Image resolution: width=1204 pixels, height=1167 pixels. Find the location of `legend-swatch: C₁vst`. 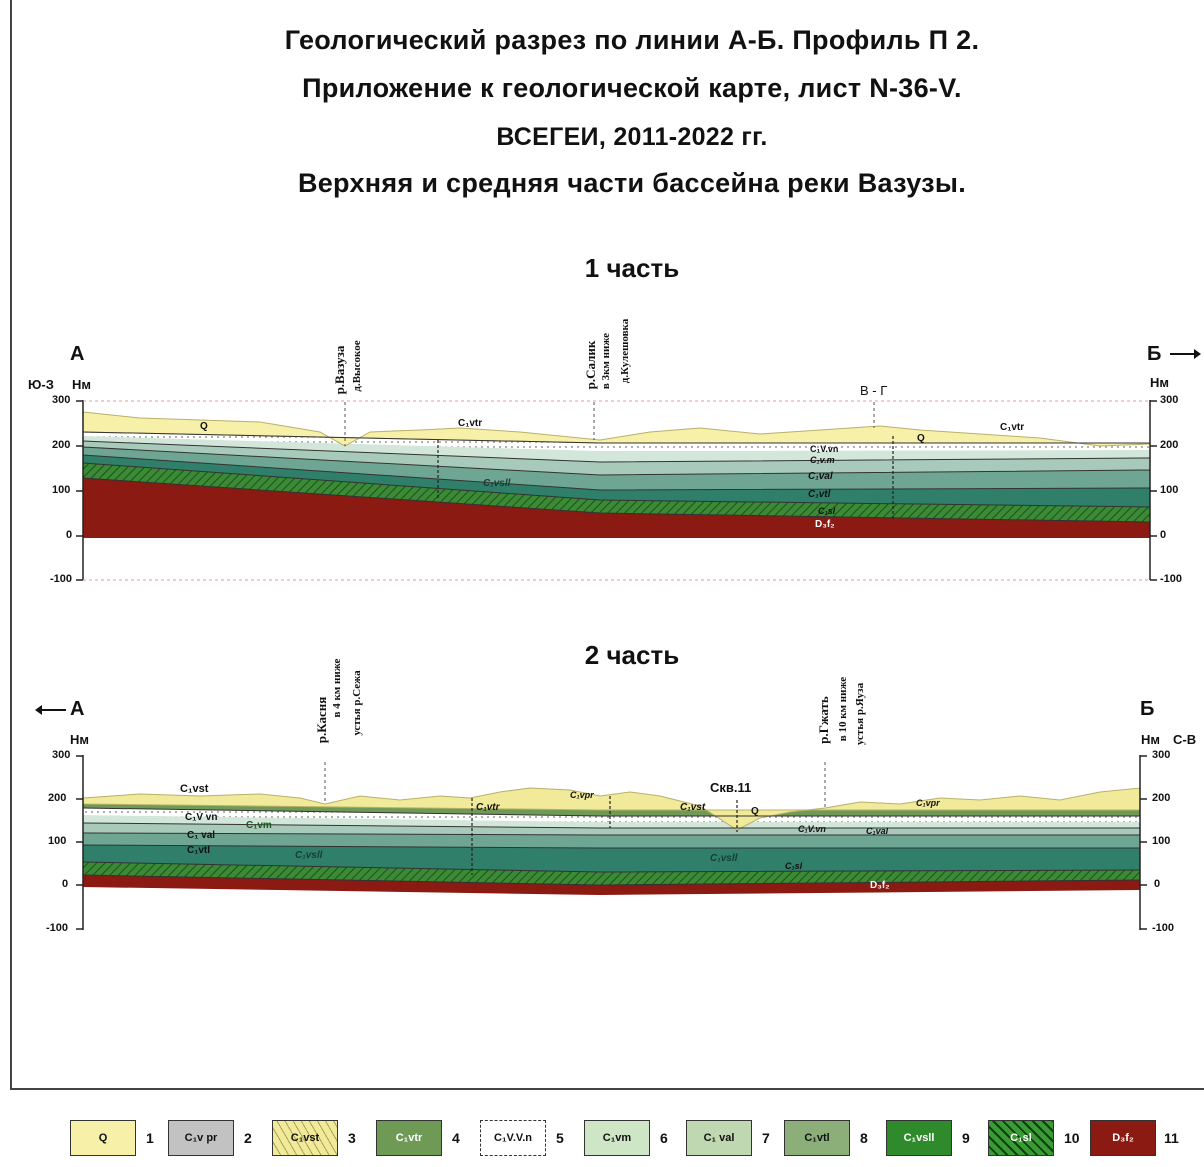

legend-swatch: C₁vst is located at coordinates (305, 1138).